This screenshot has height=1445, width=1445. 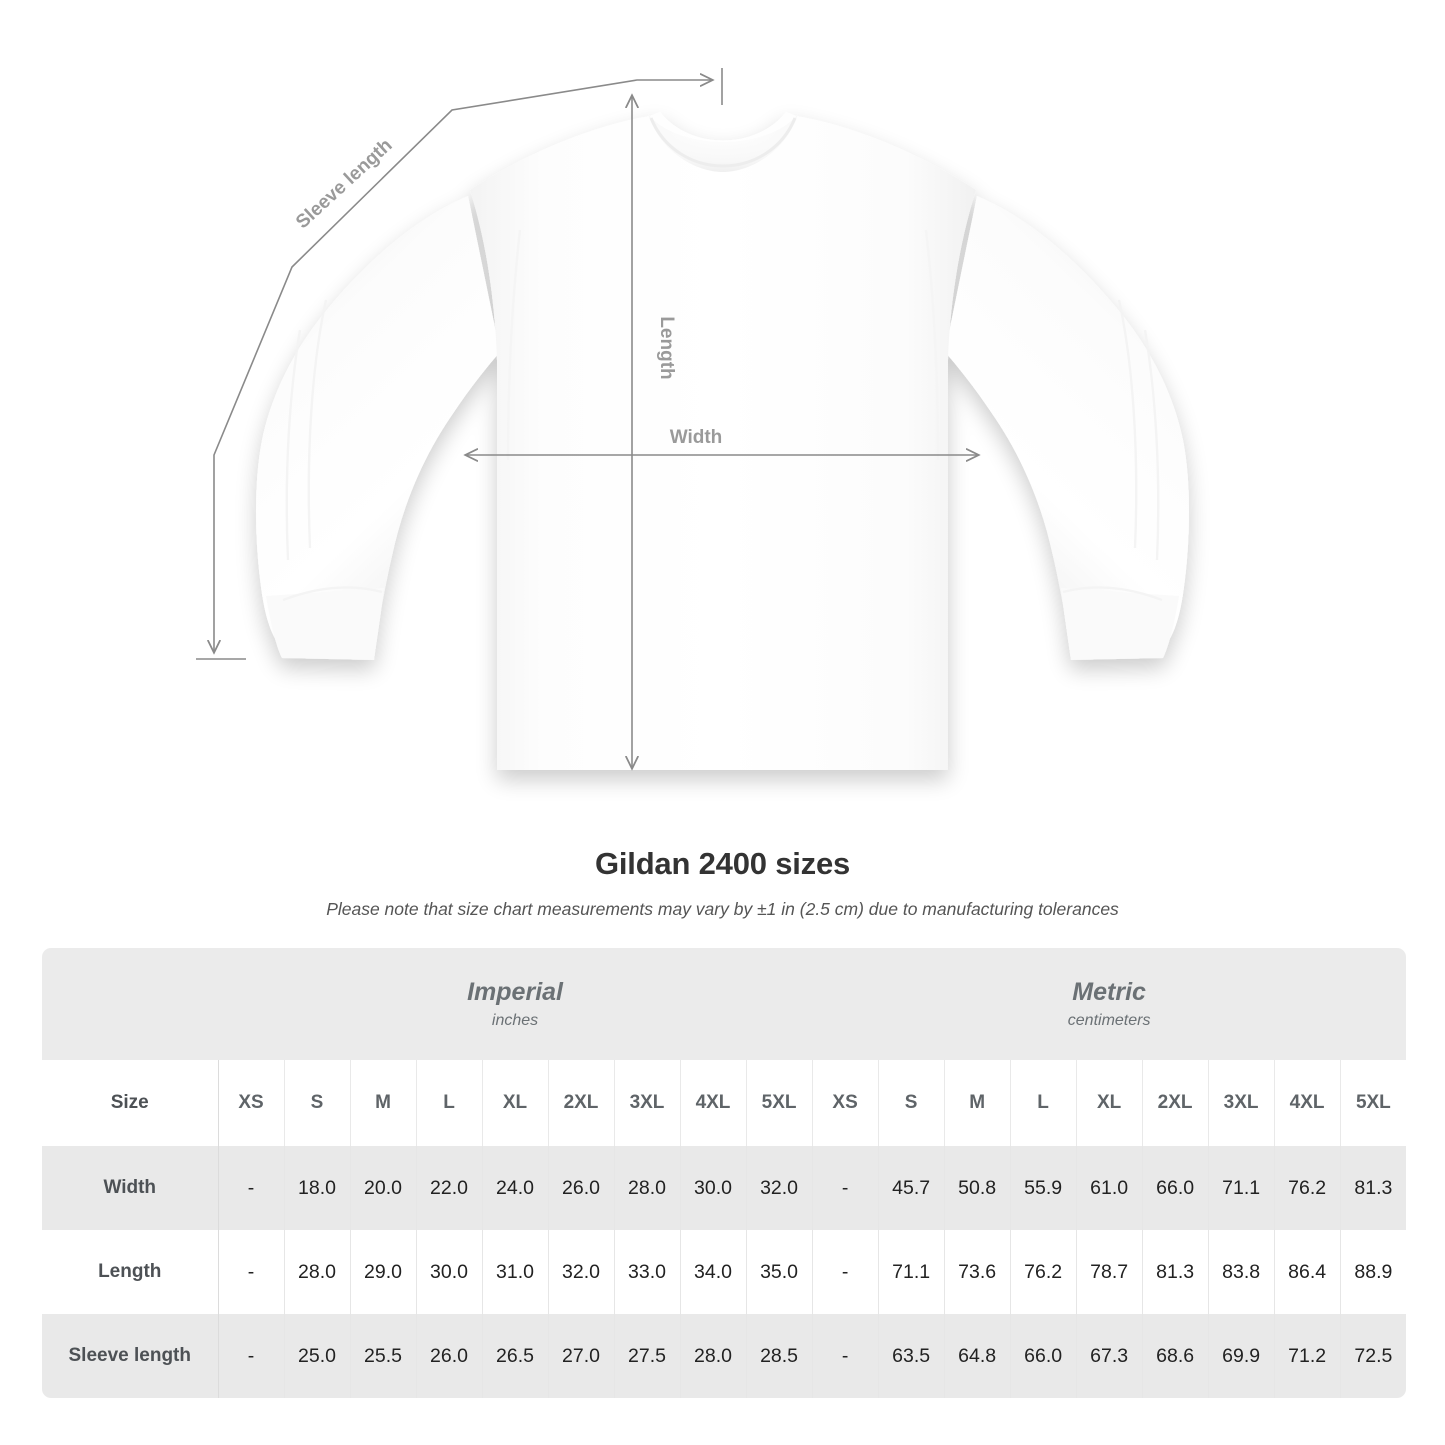 I want to click on col-header-metric-2xl: 2XL, so click(x=1175, y=1103).